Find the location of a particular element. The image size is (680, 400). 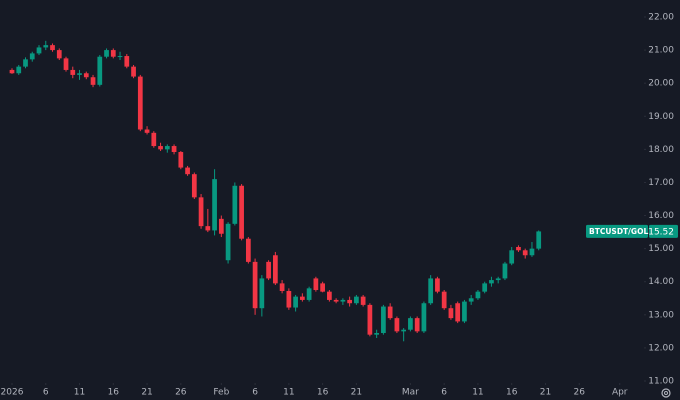

y-tick-label: 19.00 is located at coordinates (661, 117).